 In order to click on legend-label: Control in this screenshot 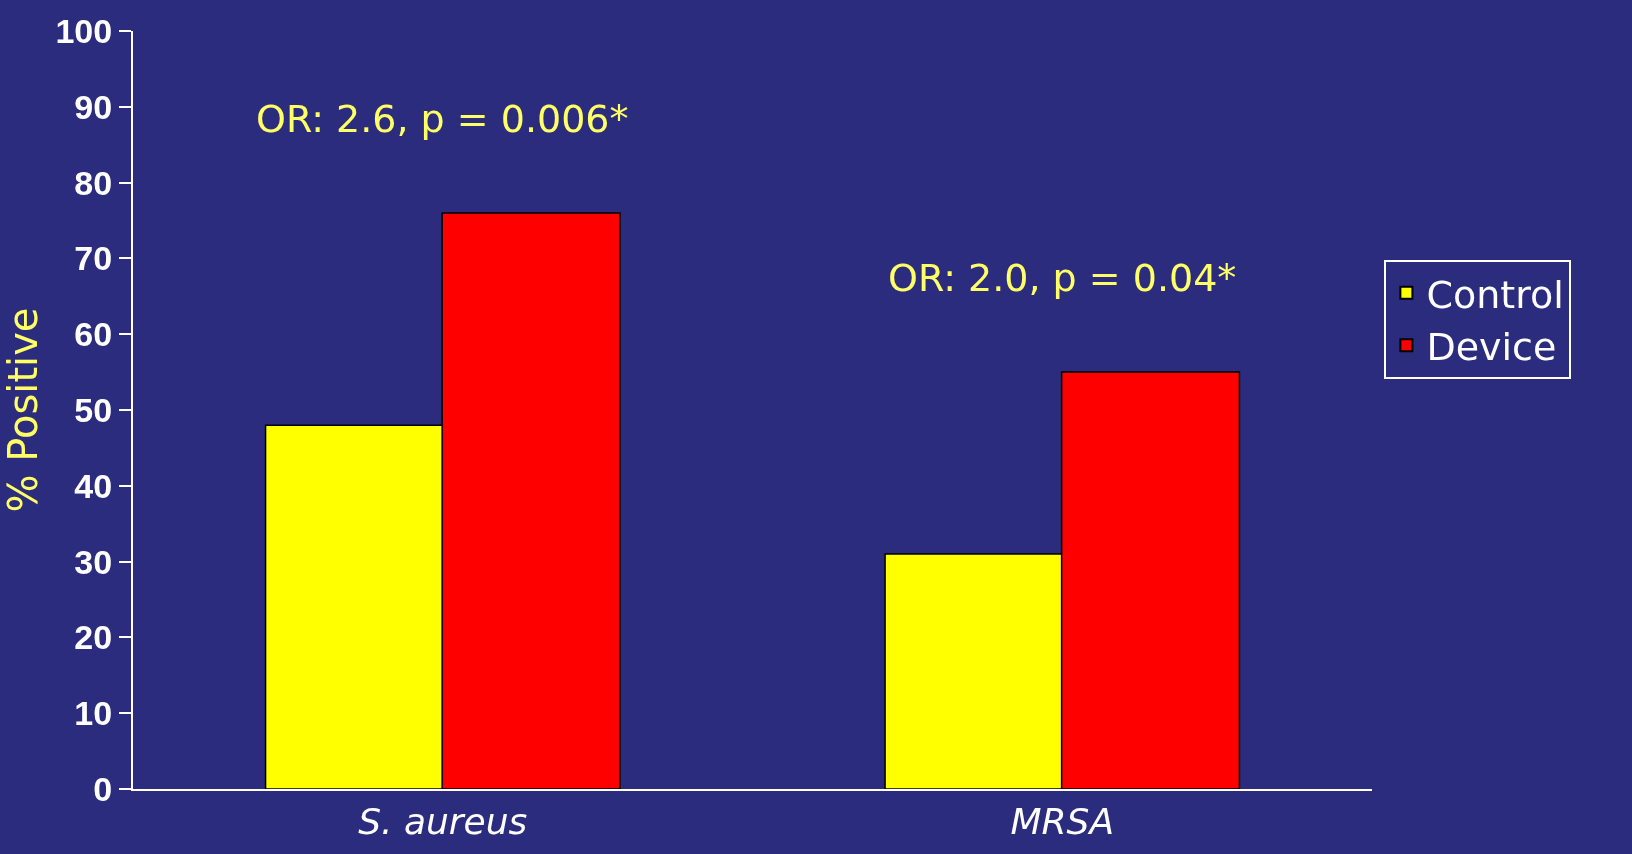, I will do `click(1495, 294)`.